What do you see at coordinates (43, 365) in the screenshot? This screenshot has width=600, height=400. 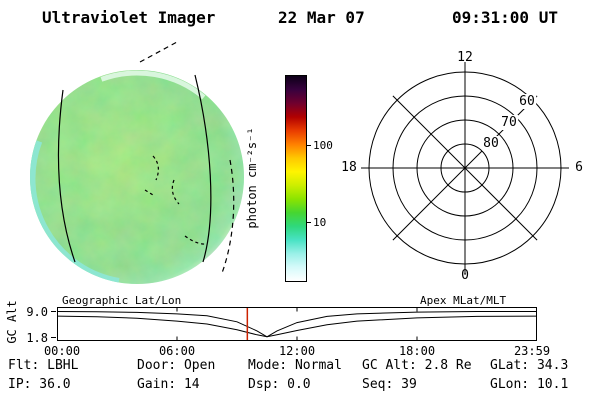 I see `status-flt: Flt: LBHL` at bounding box center [43, 365].